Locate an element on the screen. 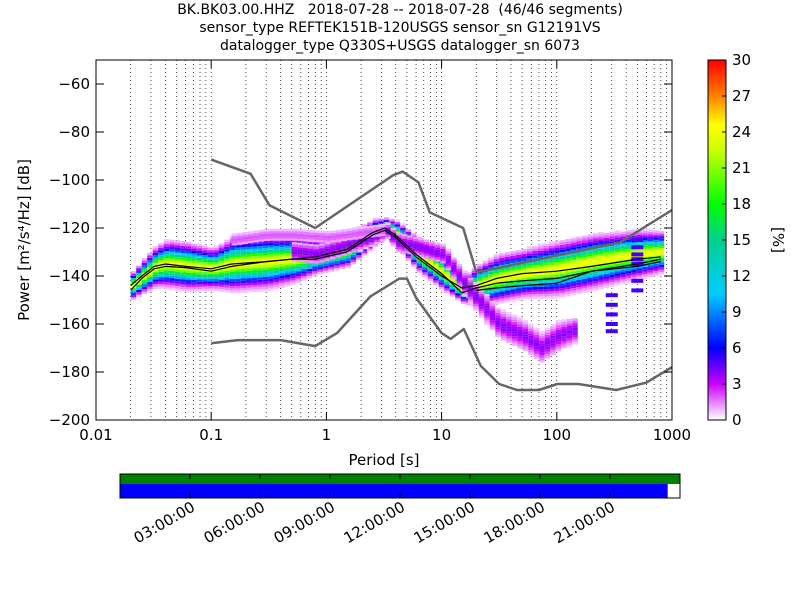 This screenshot has width=800, height=600. x-tick-label: 0.1 is located at coordinates (211, 435).